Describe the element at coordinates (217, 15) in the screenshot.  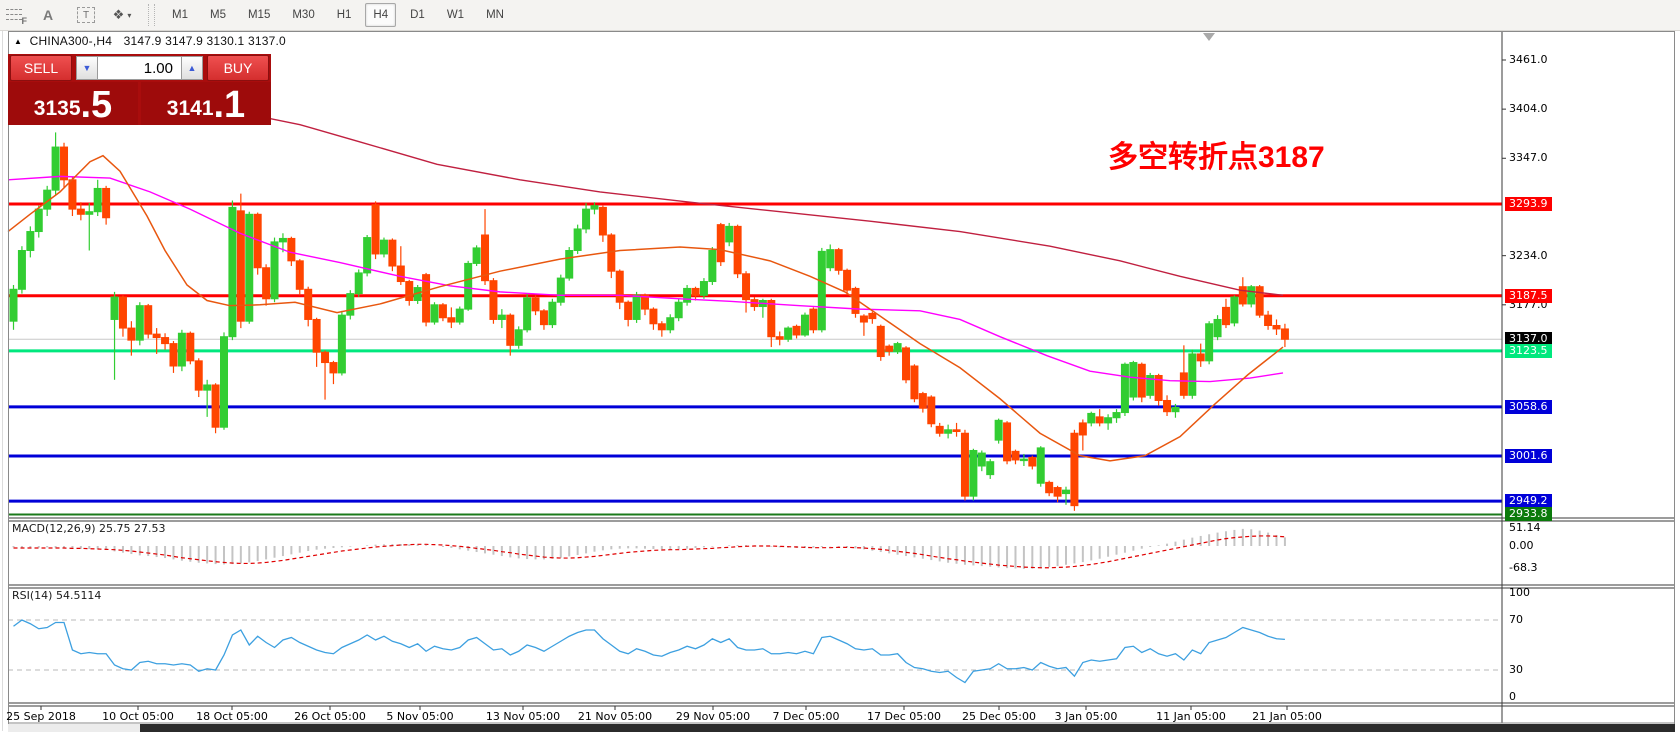
I see `timeframe-m5: M5` at that location.